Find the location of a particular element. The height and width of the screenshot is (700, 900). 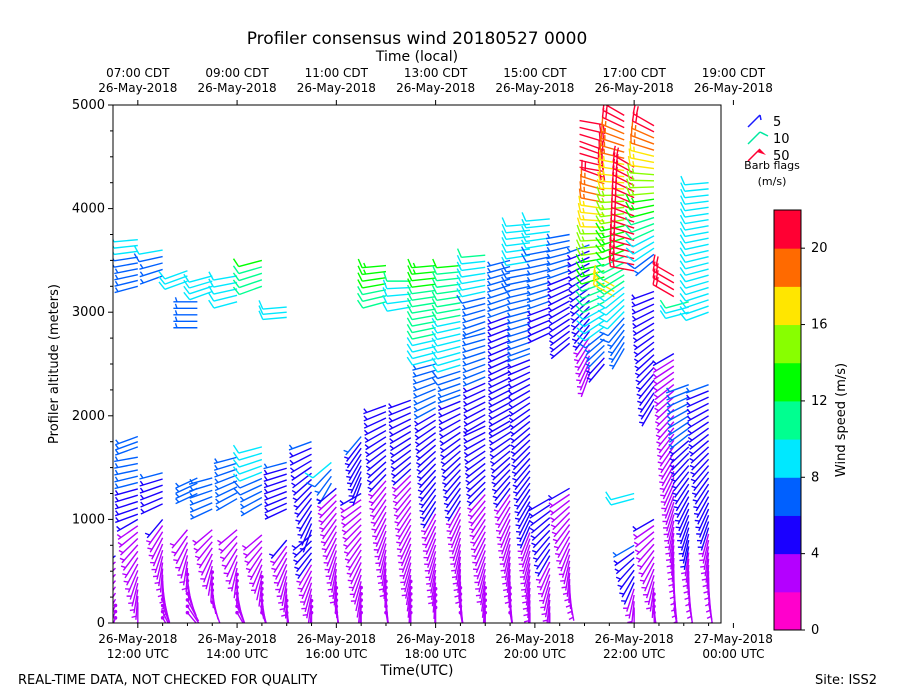

colorbar-tick-label: 4 is located at coordinates (815, 554).